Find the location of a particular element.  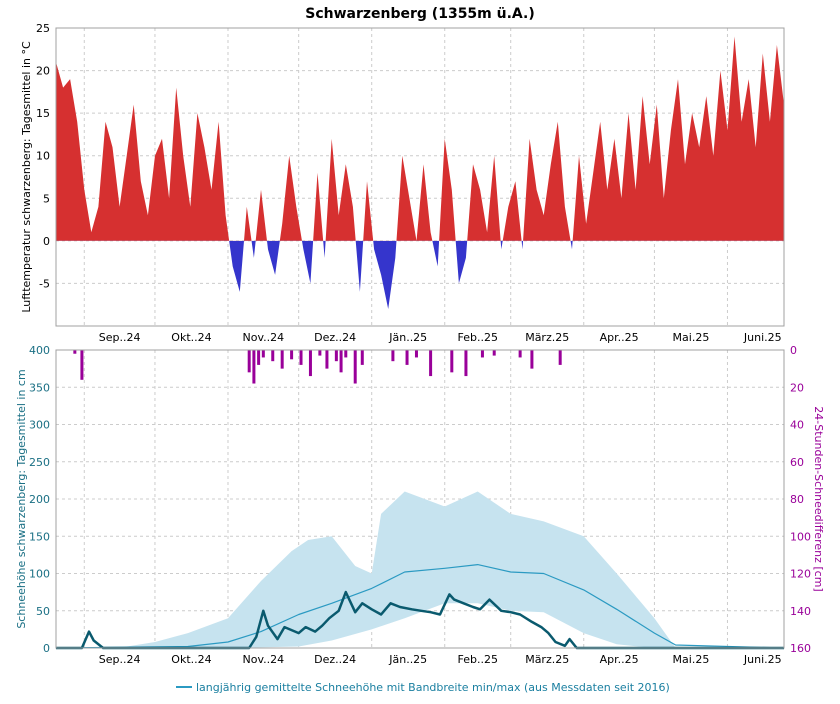

top-y-tick-label: 25 is located at coordinates (43, 28).